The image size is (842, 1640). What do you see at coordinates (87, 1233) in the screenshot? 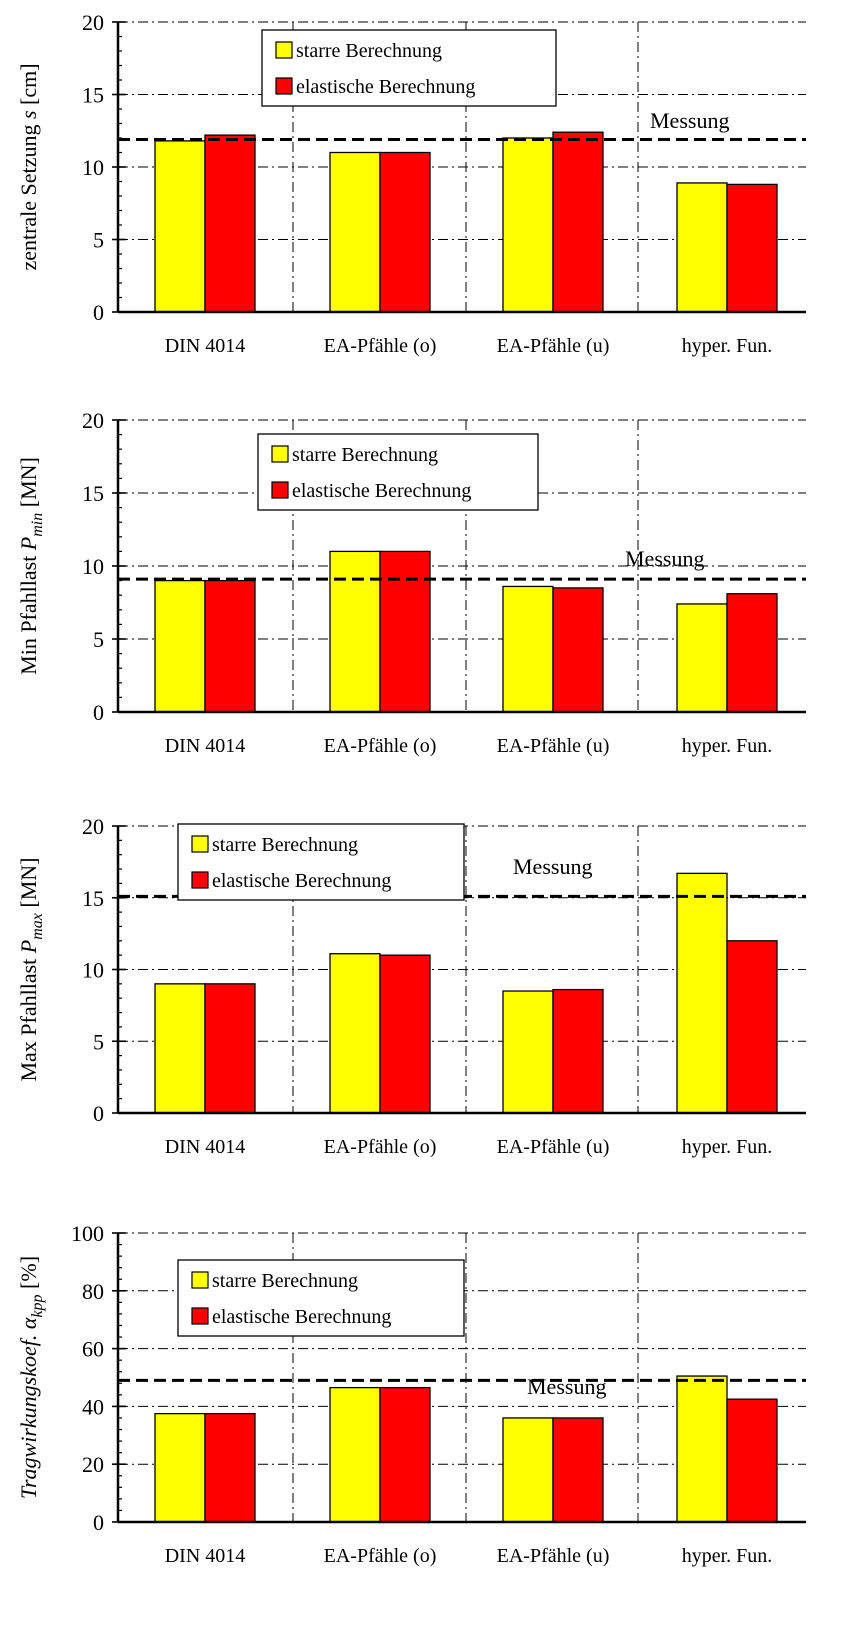
I see `y-tick-label: 100` at bounding box center [87, 1233].